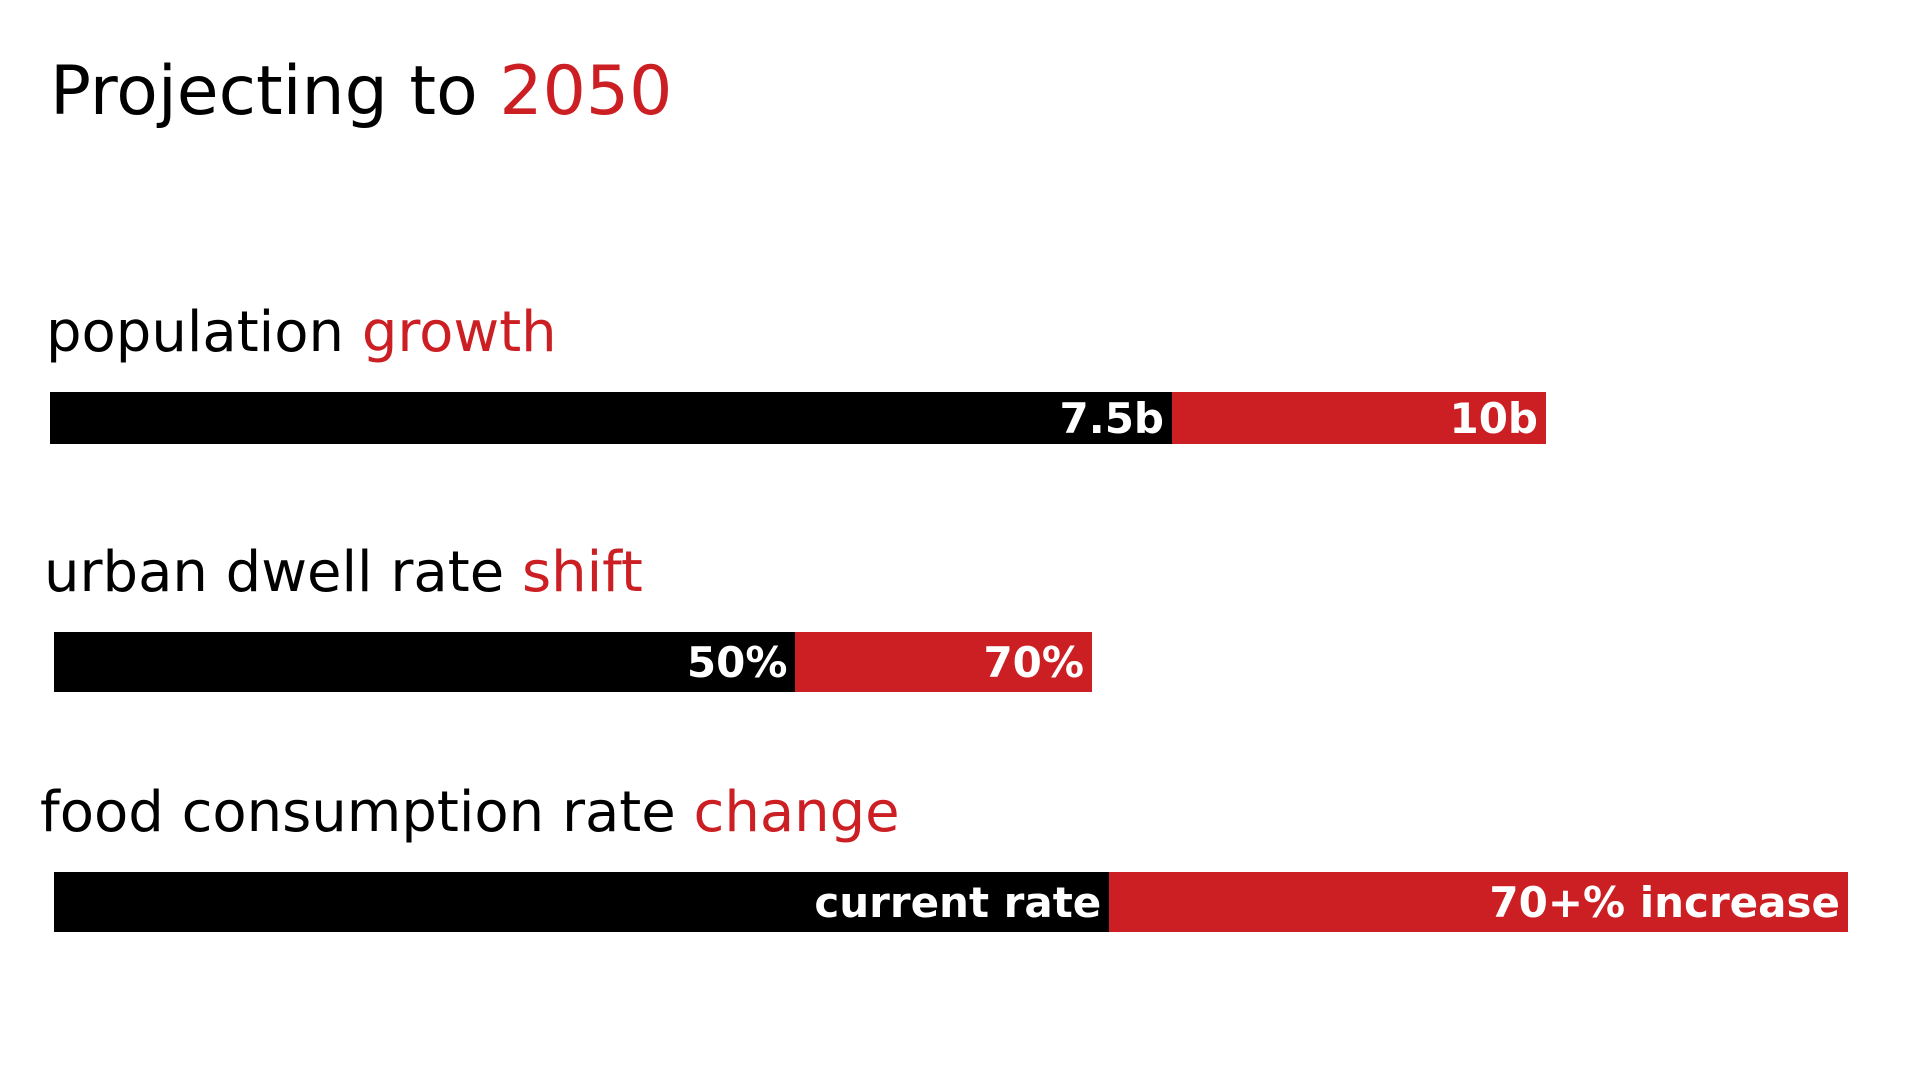 This screenshot has height=1080, width=1920. I want to click on food-consumption-label: food consumption rate change, so click(470, 813).